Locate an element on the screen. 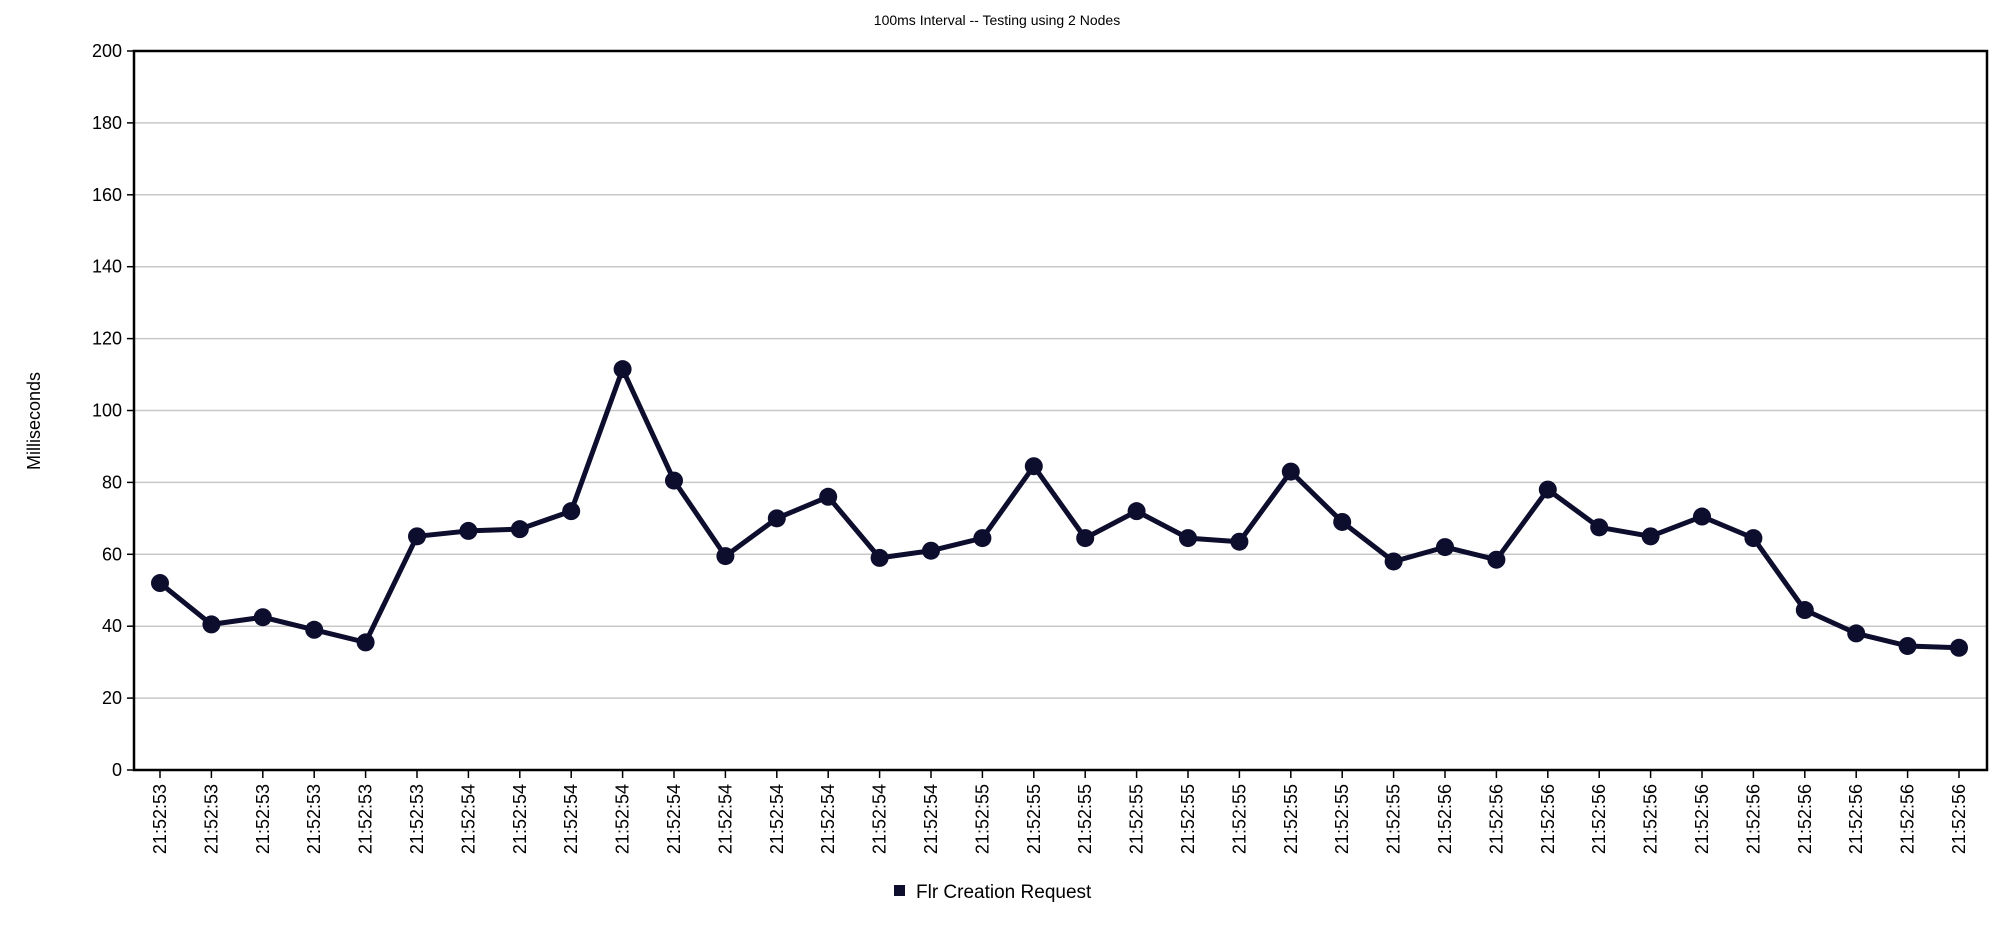 The width and height of the screenshot is (1994, 926). y-tick-label: 80 is located at coordinates (112, 482).